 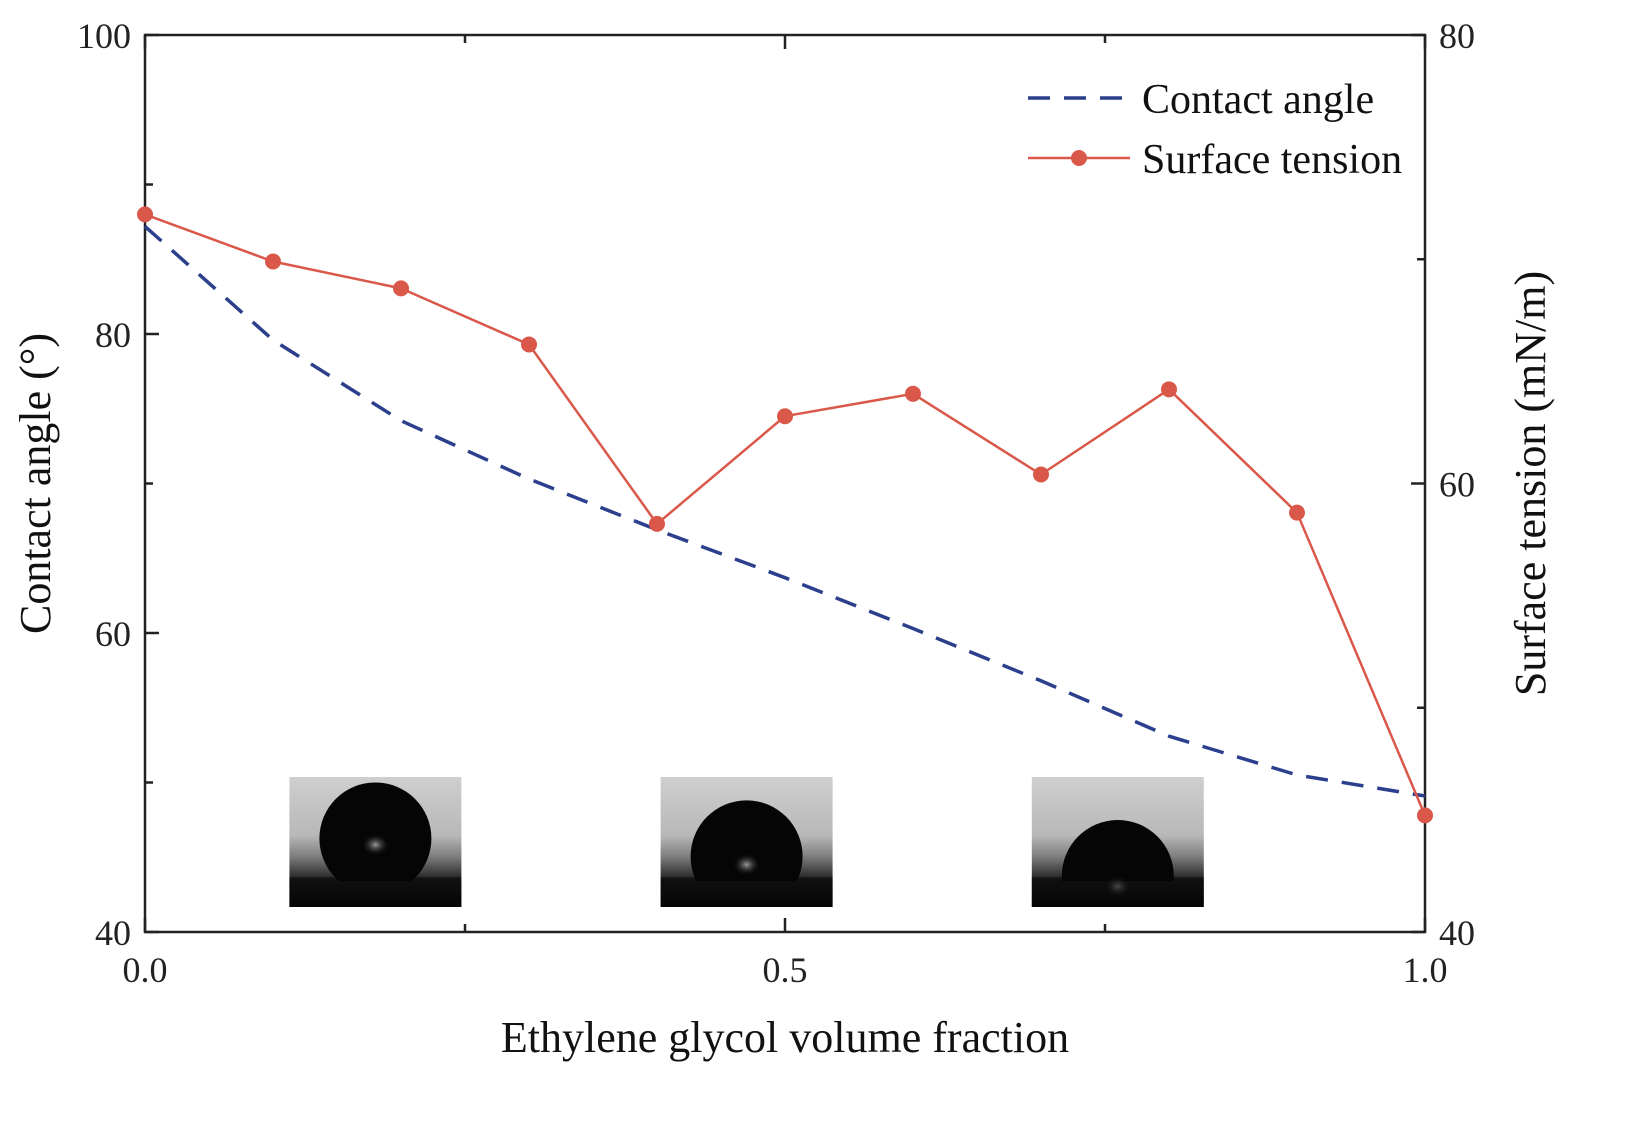 What do you see at coordinates (785, 1037) in the screenshot?
I see `x-axis-title: Ethylene glycol volume fraction` at bounding box center [785, 1037].